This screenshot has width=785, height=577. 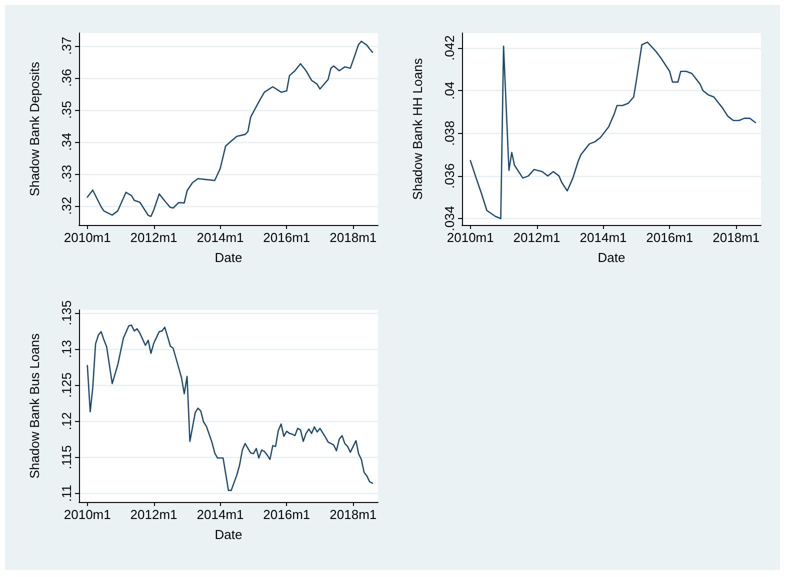 I want to click on y-tick-label: .35, so click(x=66, y=109).